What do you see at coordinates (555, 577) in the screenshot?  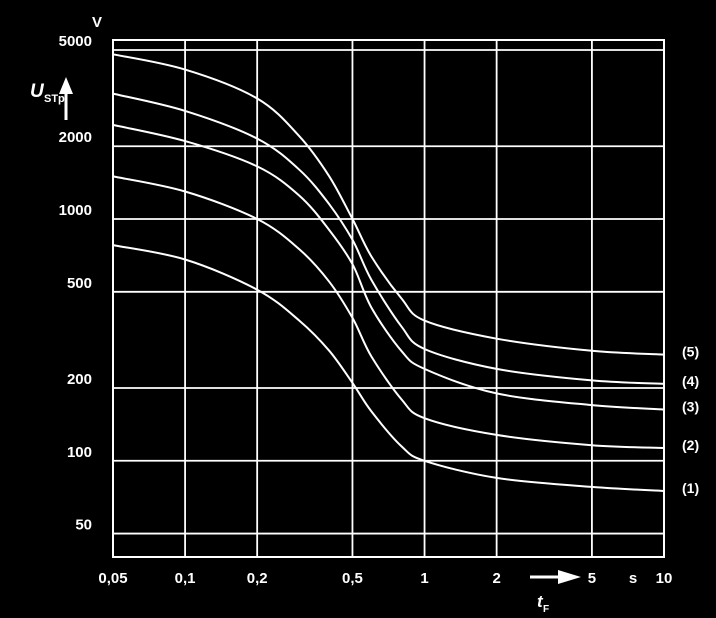 I see `x-arrow-icon` at bounding box center [555, 577].